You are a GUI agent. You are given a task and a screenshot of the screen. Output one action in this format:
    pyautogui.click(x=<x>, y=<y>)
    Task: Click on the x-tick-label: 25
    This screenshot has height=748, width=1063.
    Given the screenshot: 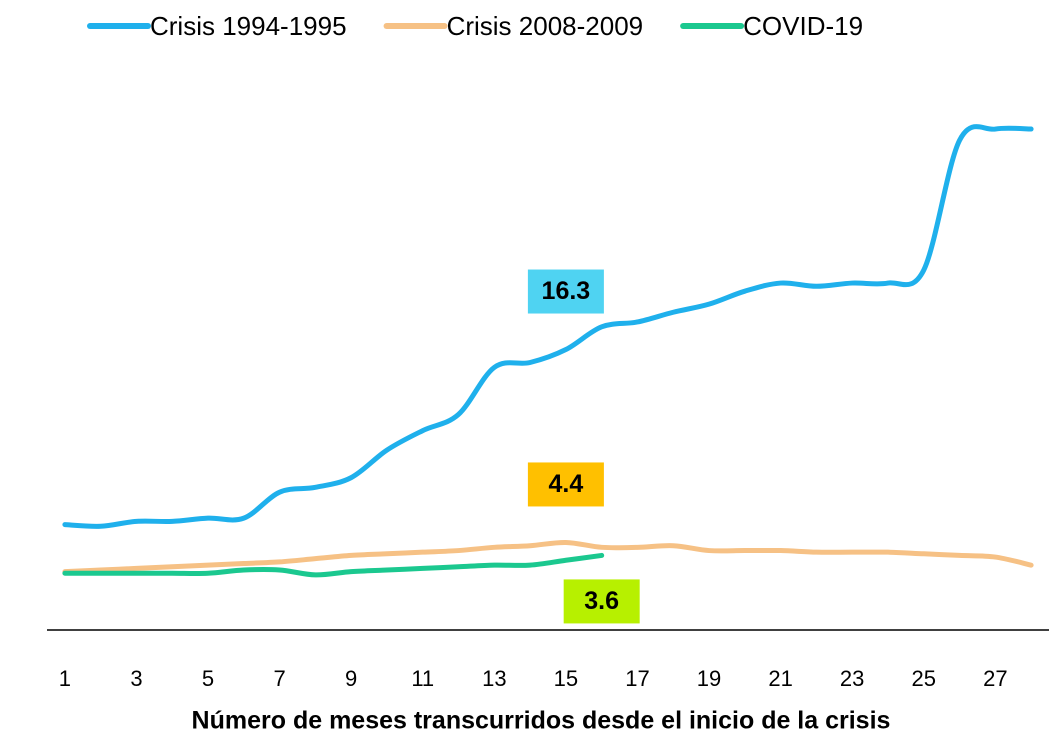 What is the action you would take?
    pyautogui.click(x=924, y=678)
    